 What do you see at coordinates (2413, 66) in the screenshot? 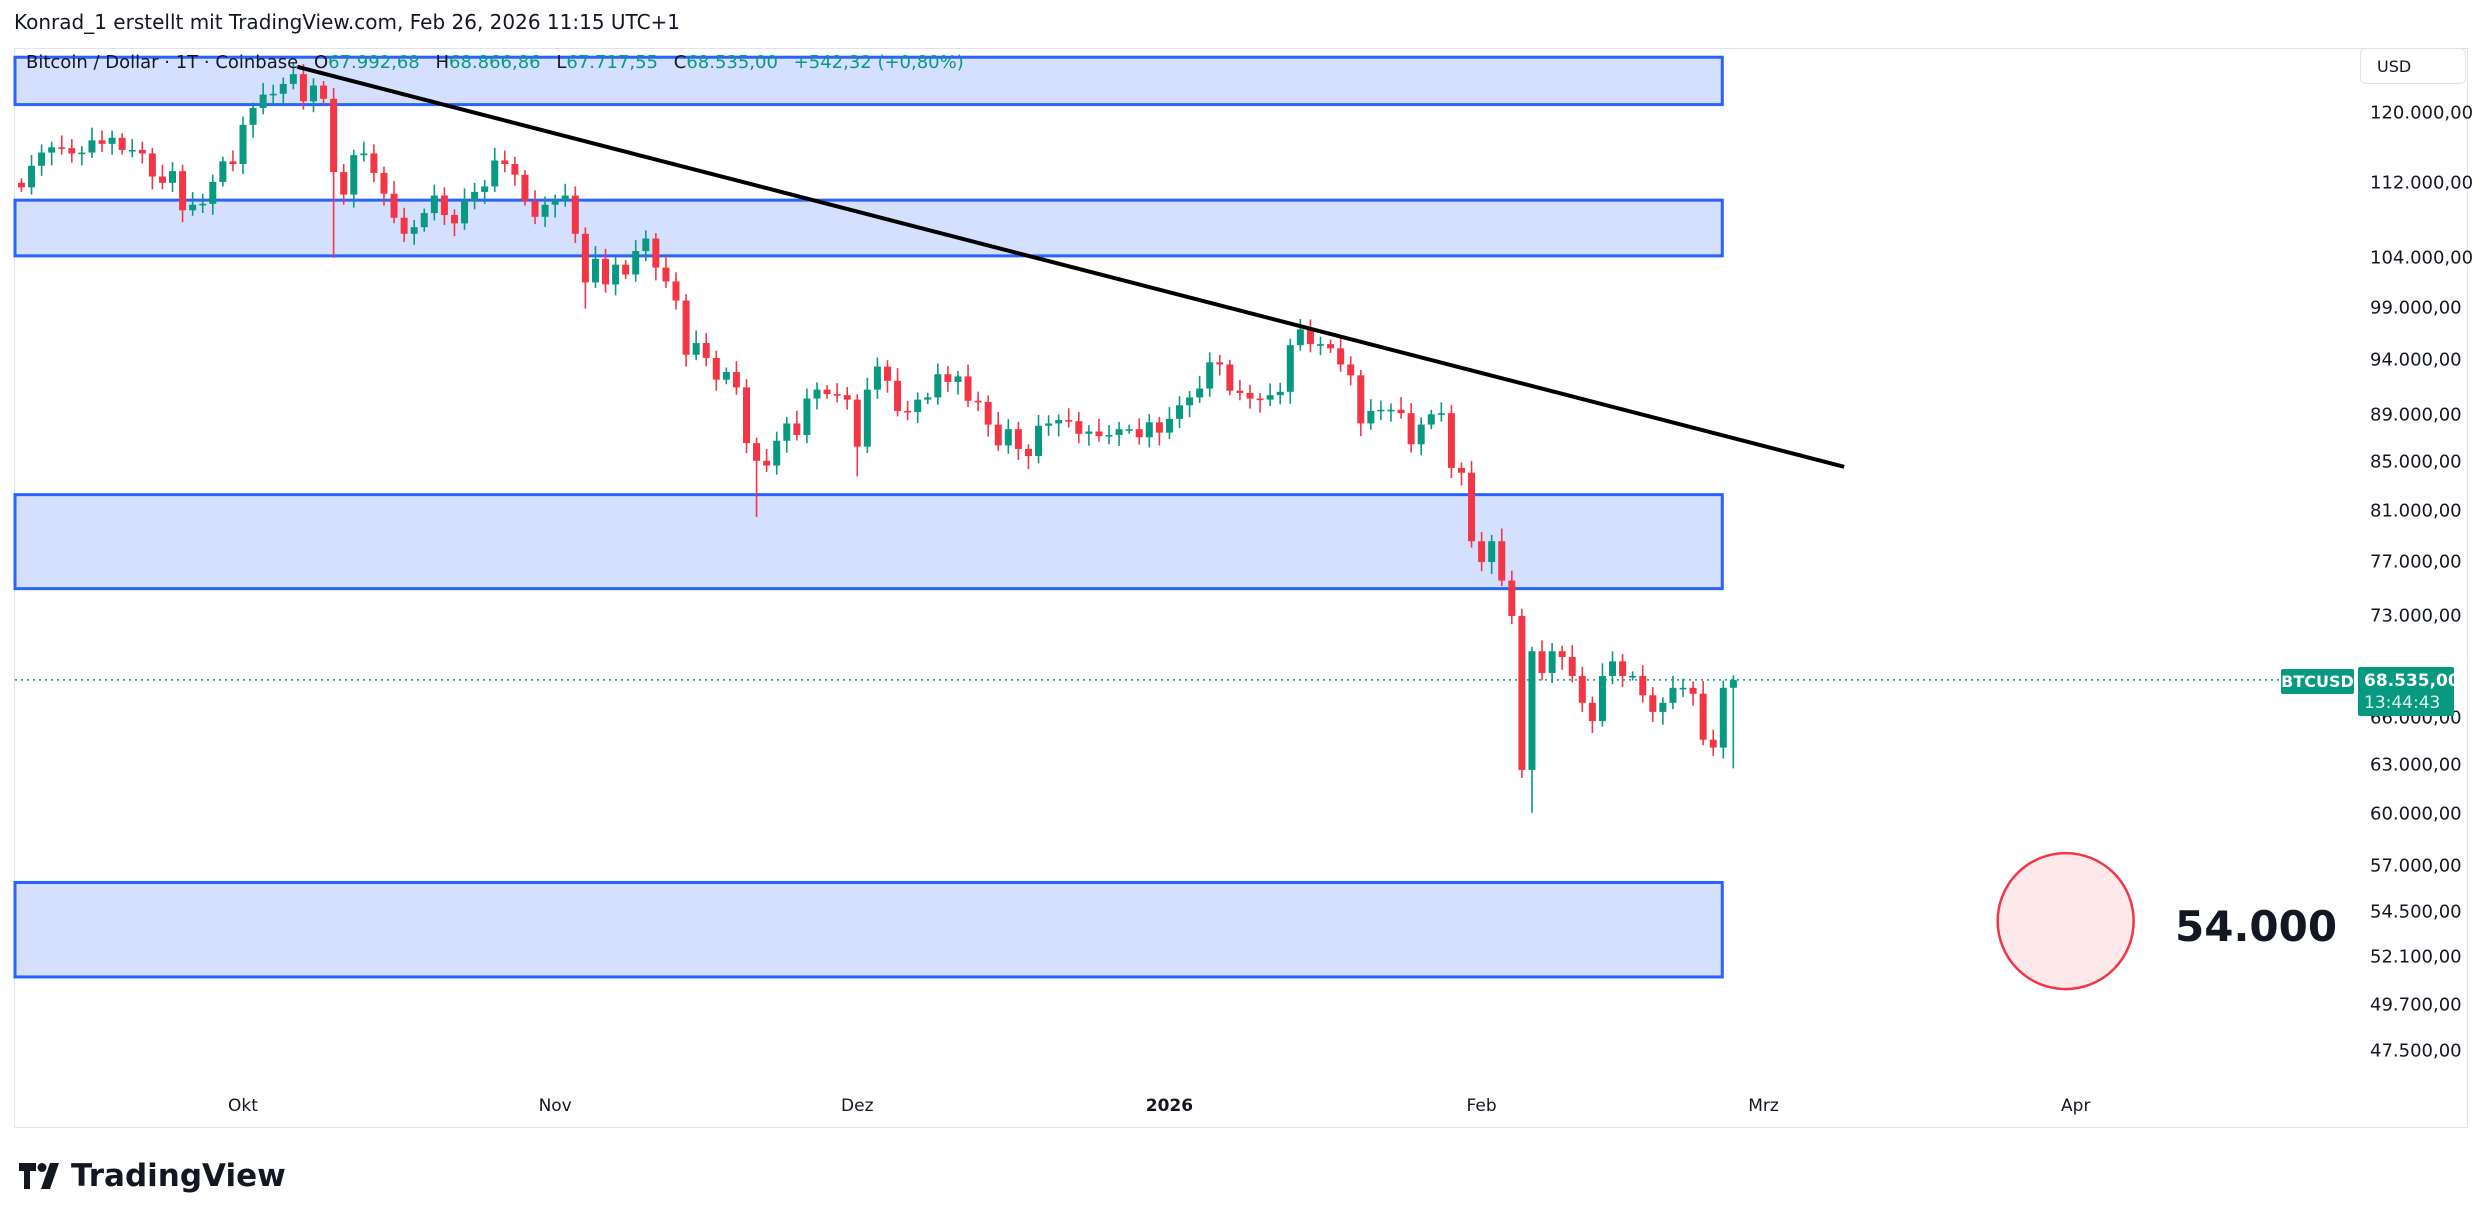
I see `currency-button: USD` at bounding box center [2413, 66].